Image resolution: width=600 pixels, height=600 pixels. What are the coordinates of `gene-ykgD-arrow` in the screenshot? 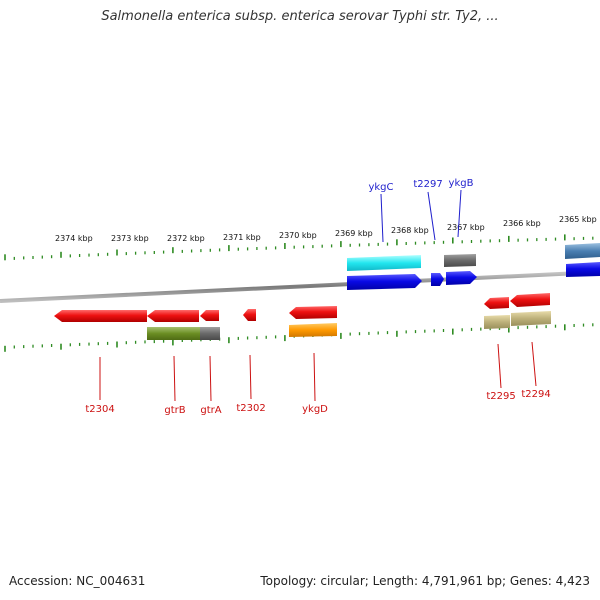 It's located at (313, 312).